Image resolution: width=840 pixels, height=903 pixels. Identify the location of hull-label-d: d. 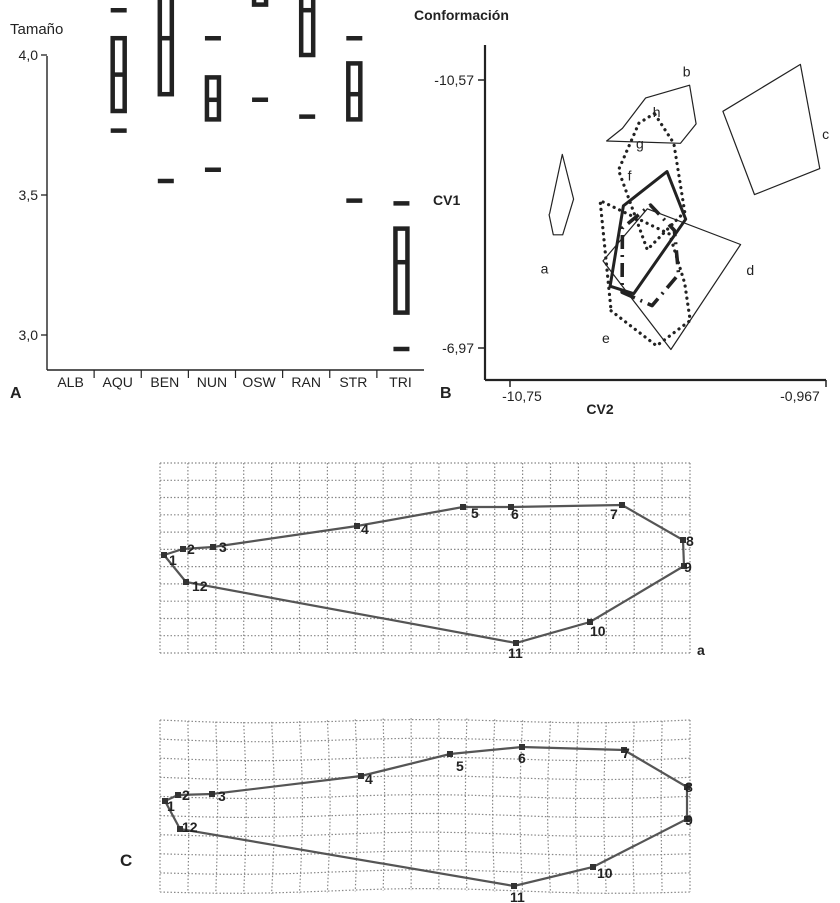
(750, 270).